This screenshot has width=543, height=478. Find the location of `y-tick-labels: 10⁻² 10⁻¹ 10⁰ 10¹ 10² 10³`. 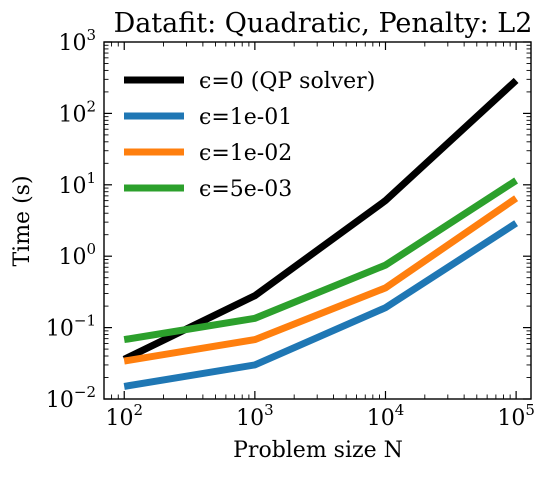

y-tick-labels: 10⁻² 10⁻¹ 10⁰ 10¹ 10² 10³ is located at coordinates (71, 219).